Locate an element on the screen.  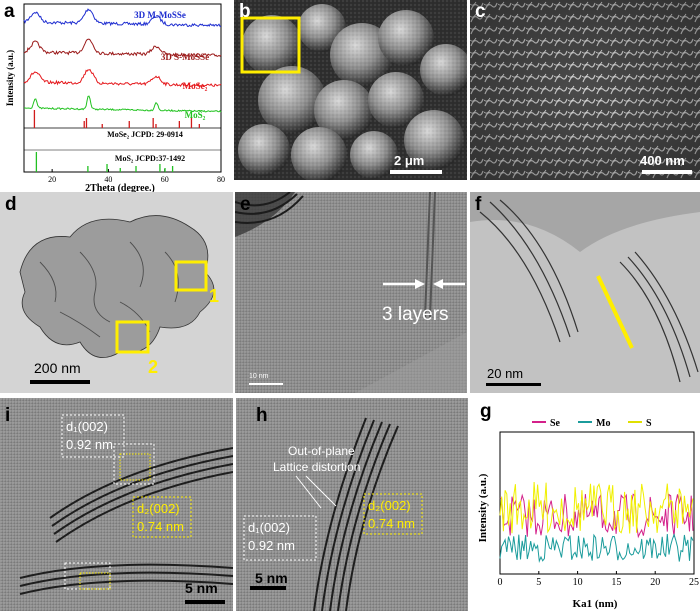
panel-label-e: e is located at coordinates (245, 204).